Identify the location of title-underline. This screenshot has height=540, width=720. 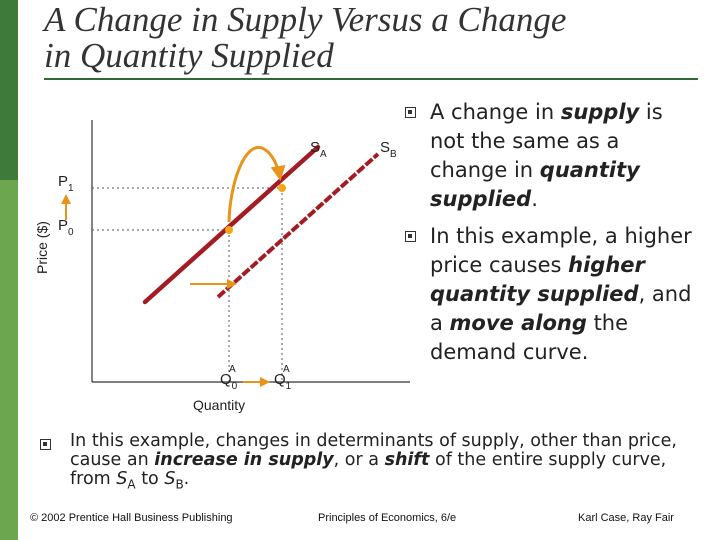
(371, 79).